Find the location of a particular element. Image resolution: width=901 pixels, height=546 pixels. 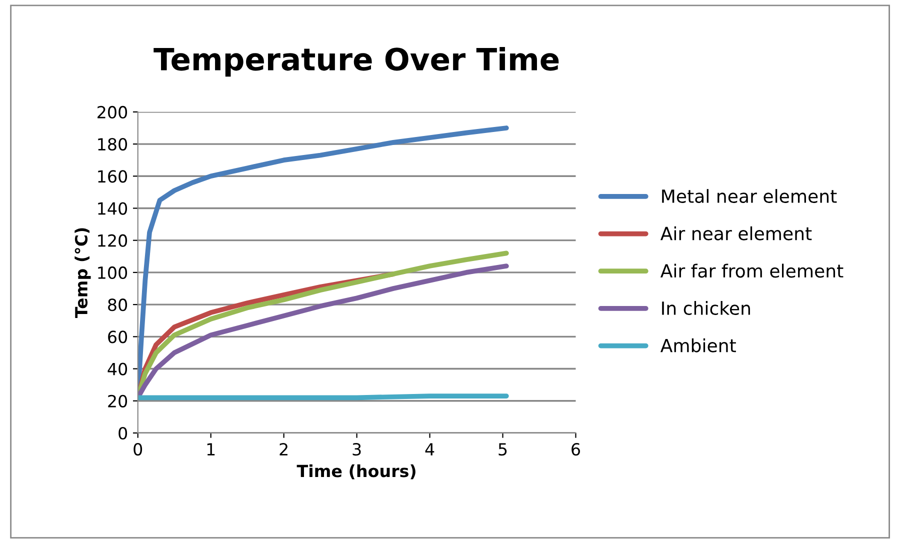

legend-label: In chicken is located at coordinates (706, 308).